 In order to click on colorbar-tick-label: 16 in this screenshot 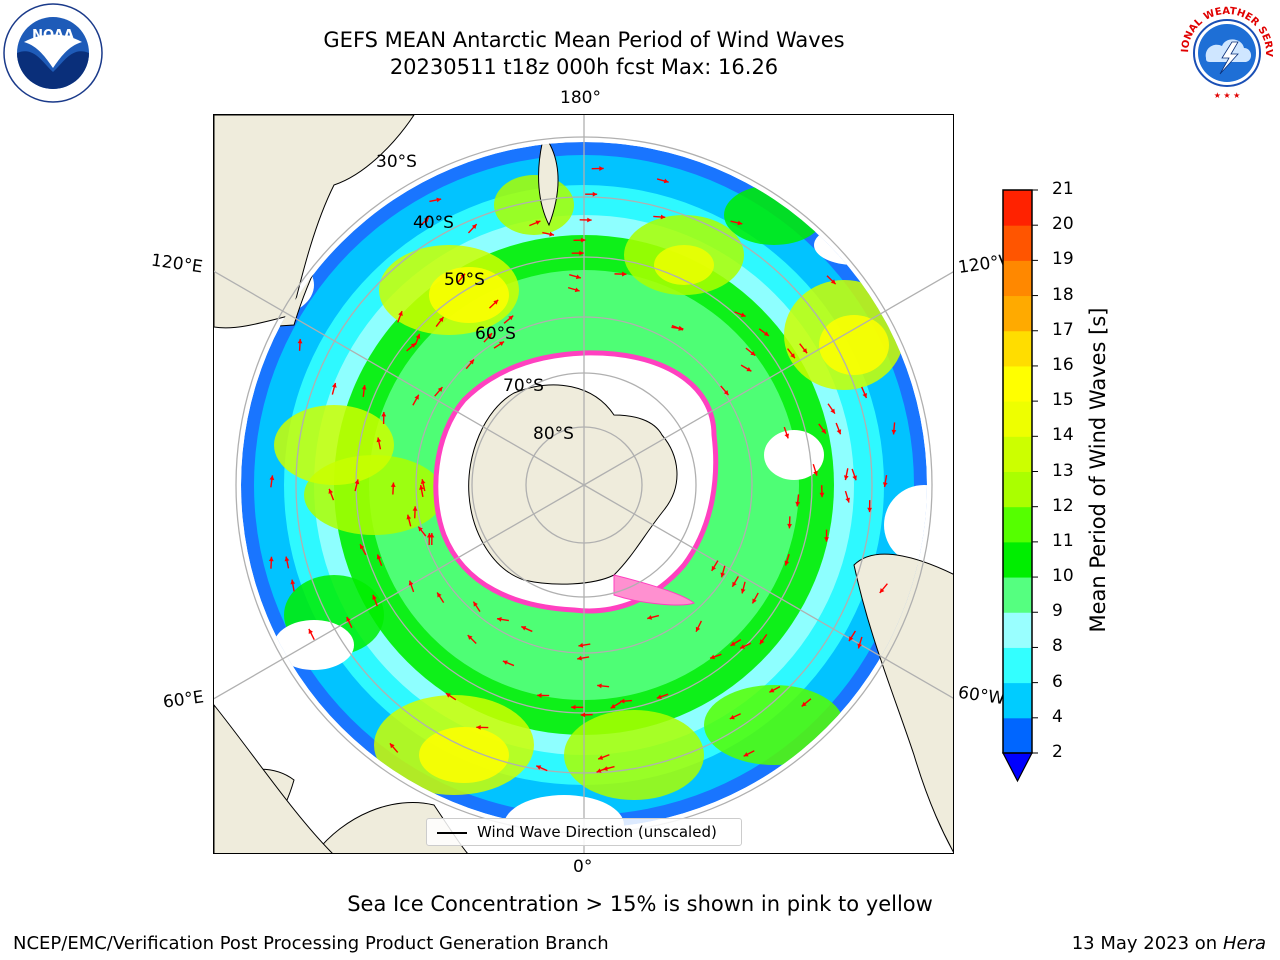, I will do `click(1063, 364)`.